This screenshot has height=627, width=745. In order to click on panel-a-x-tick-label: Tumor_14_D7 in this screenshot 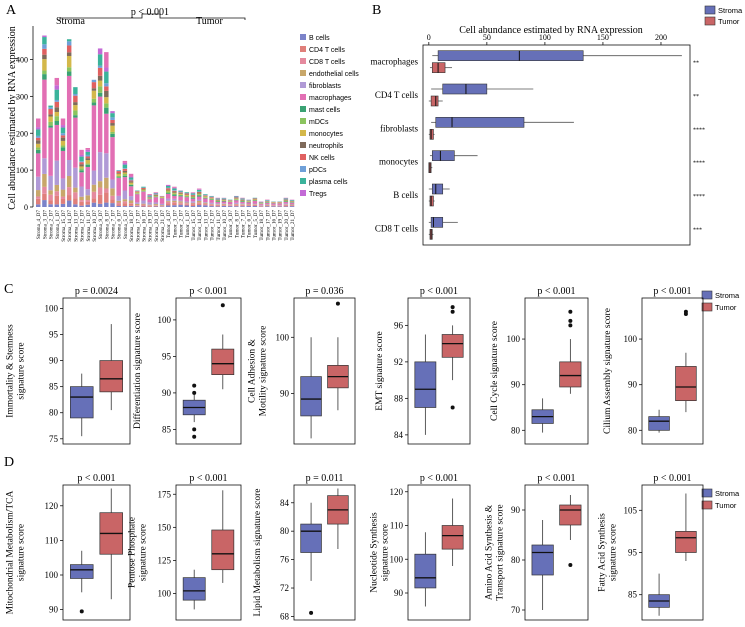, I will do `click(200, 225)`.